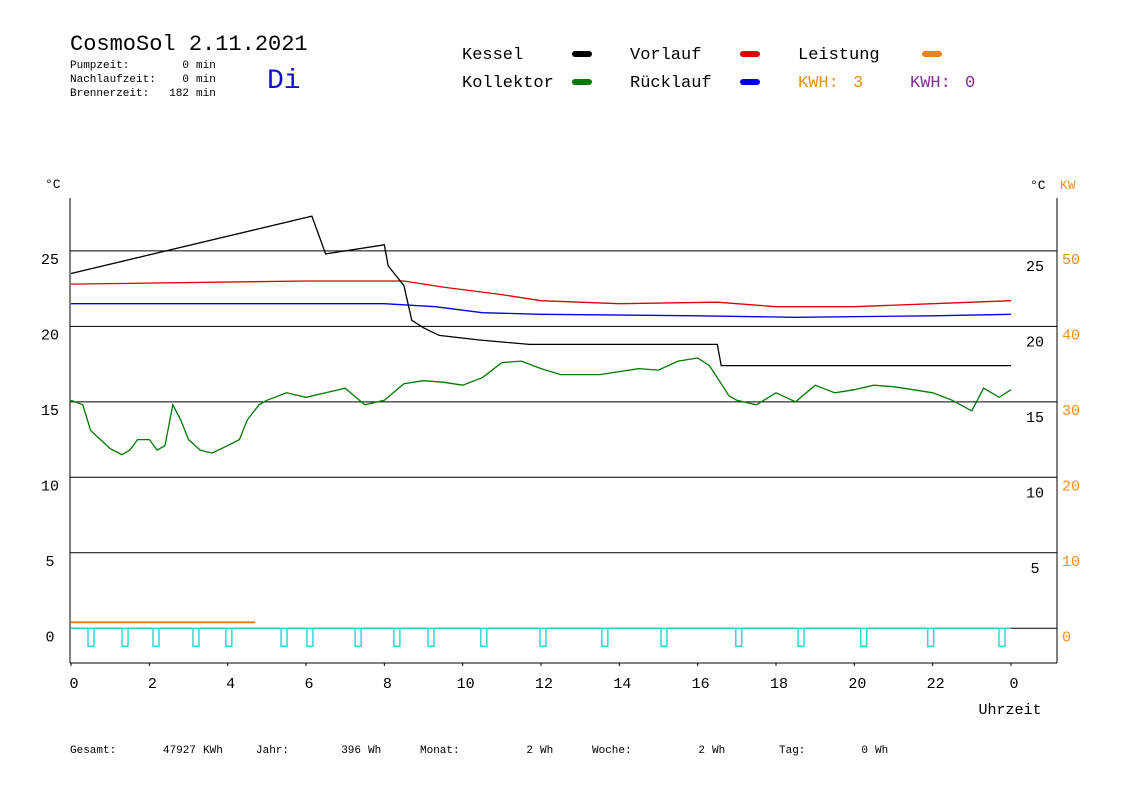  I want to click on weekday: Di, so click(284, 81).